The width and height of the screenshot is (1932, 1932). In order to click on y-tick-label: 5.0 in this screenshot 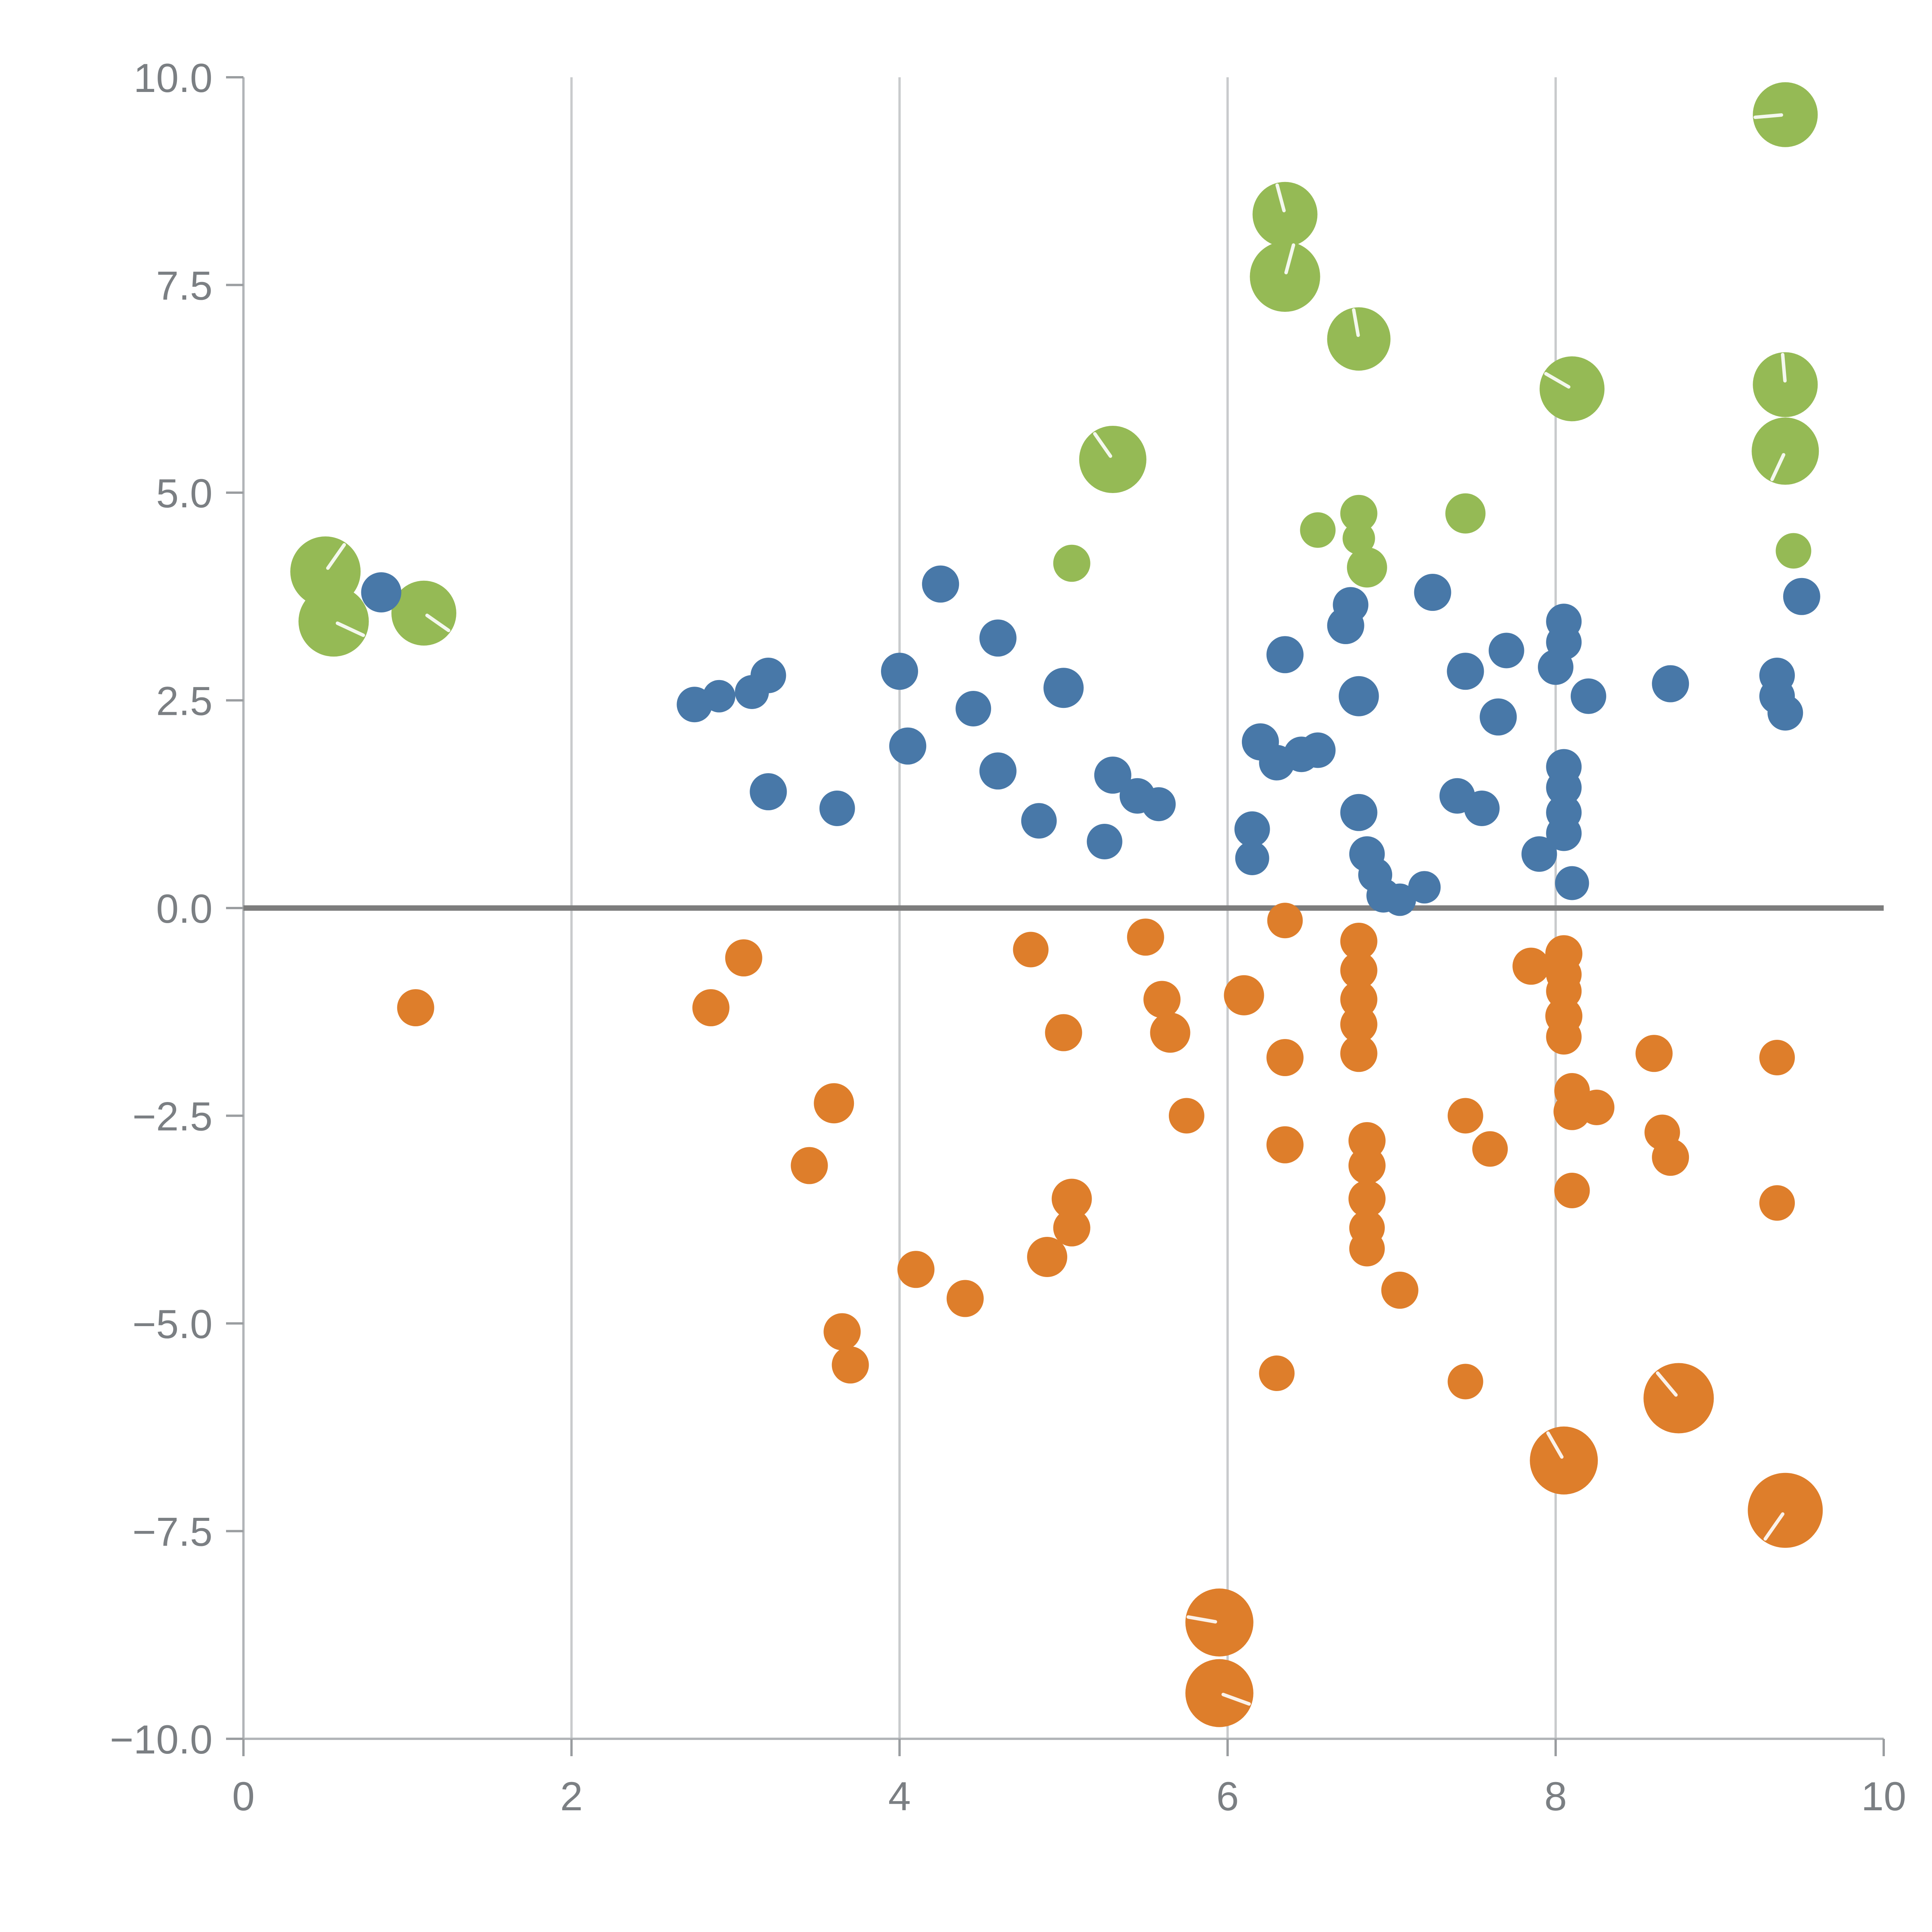, I will do `click(184, 493)`.